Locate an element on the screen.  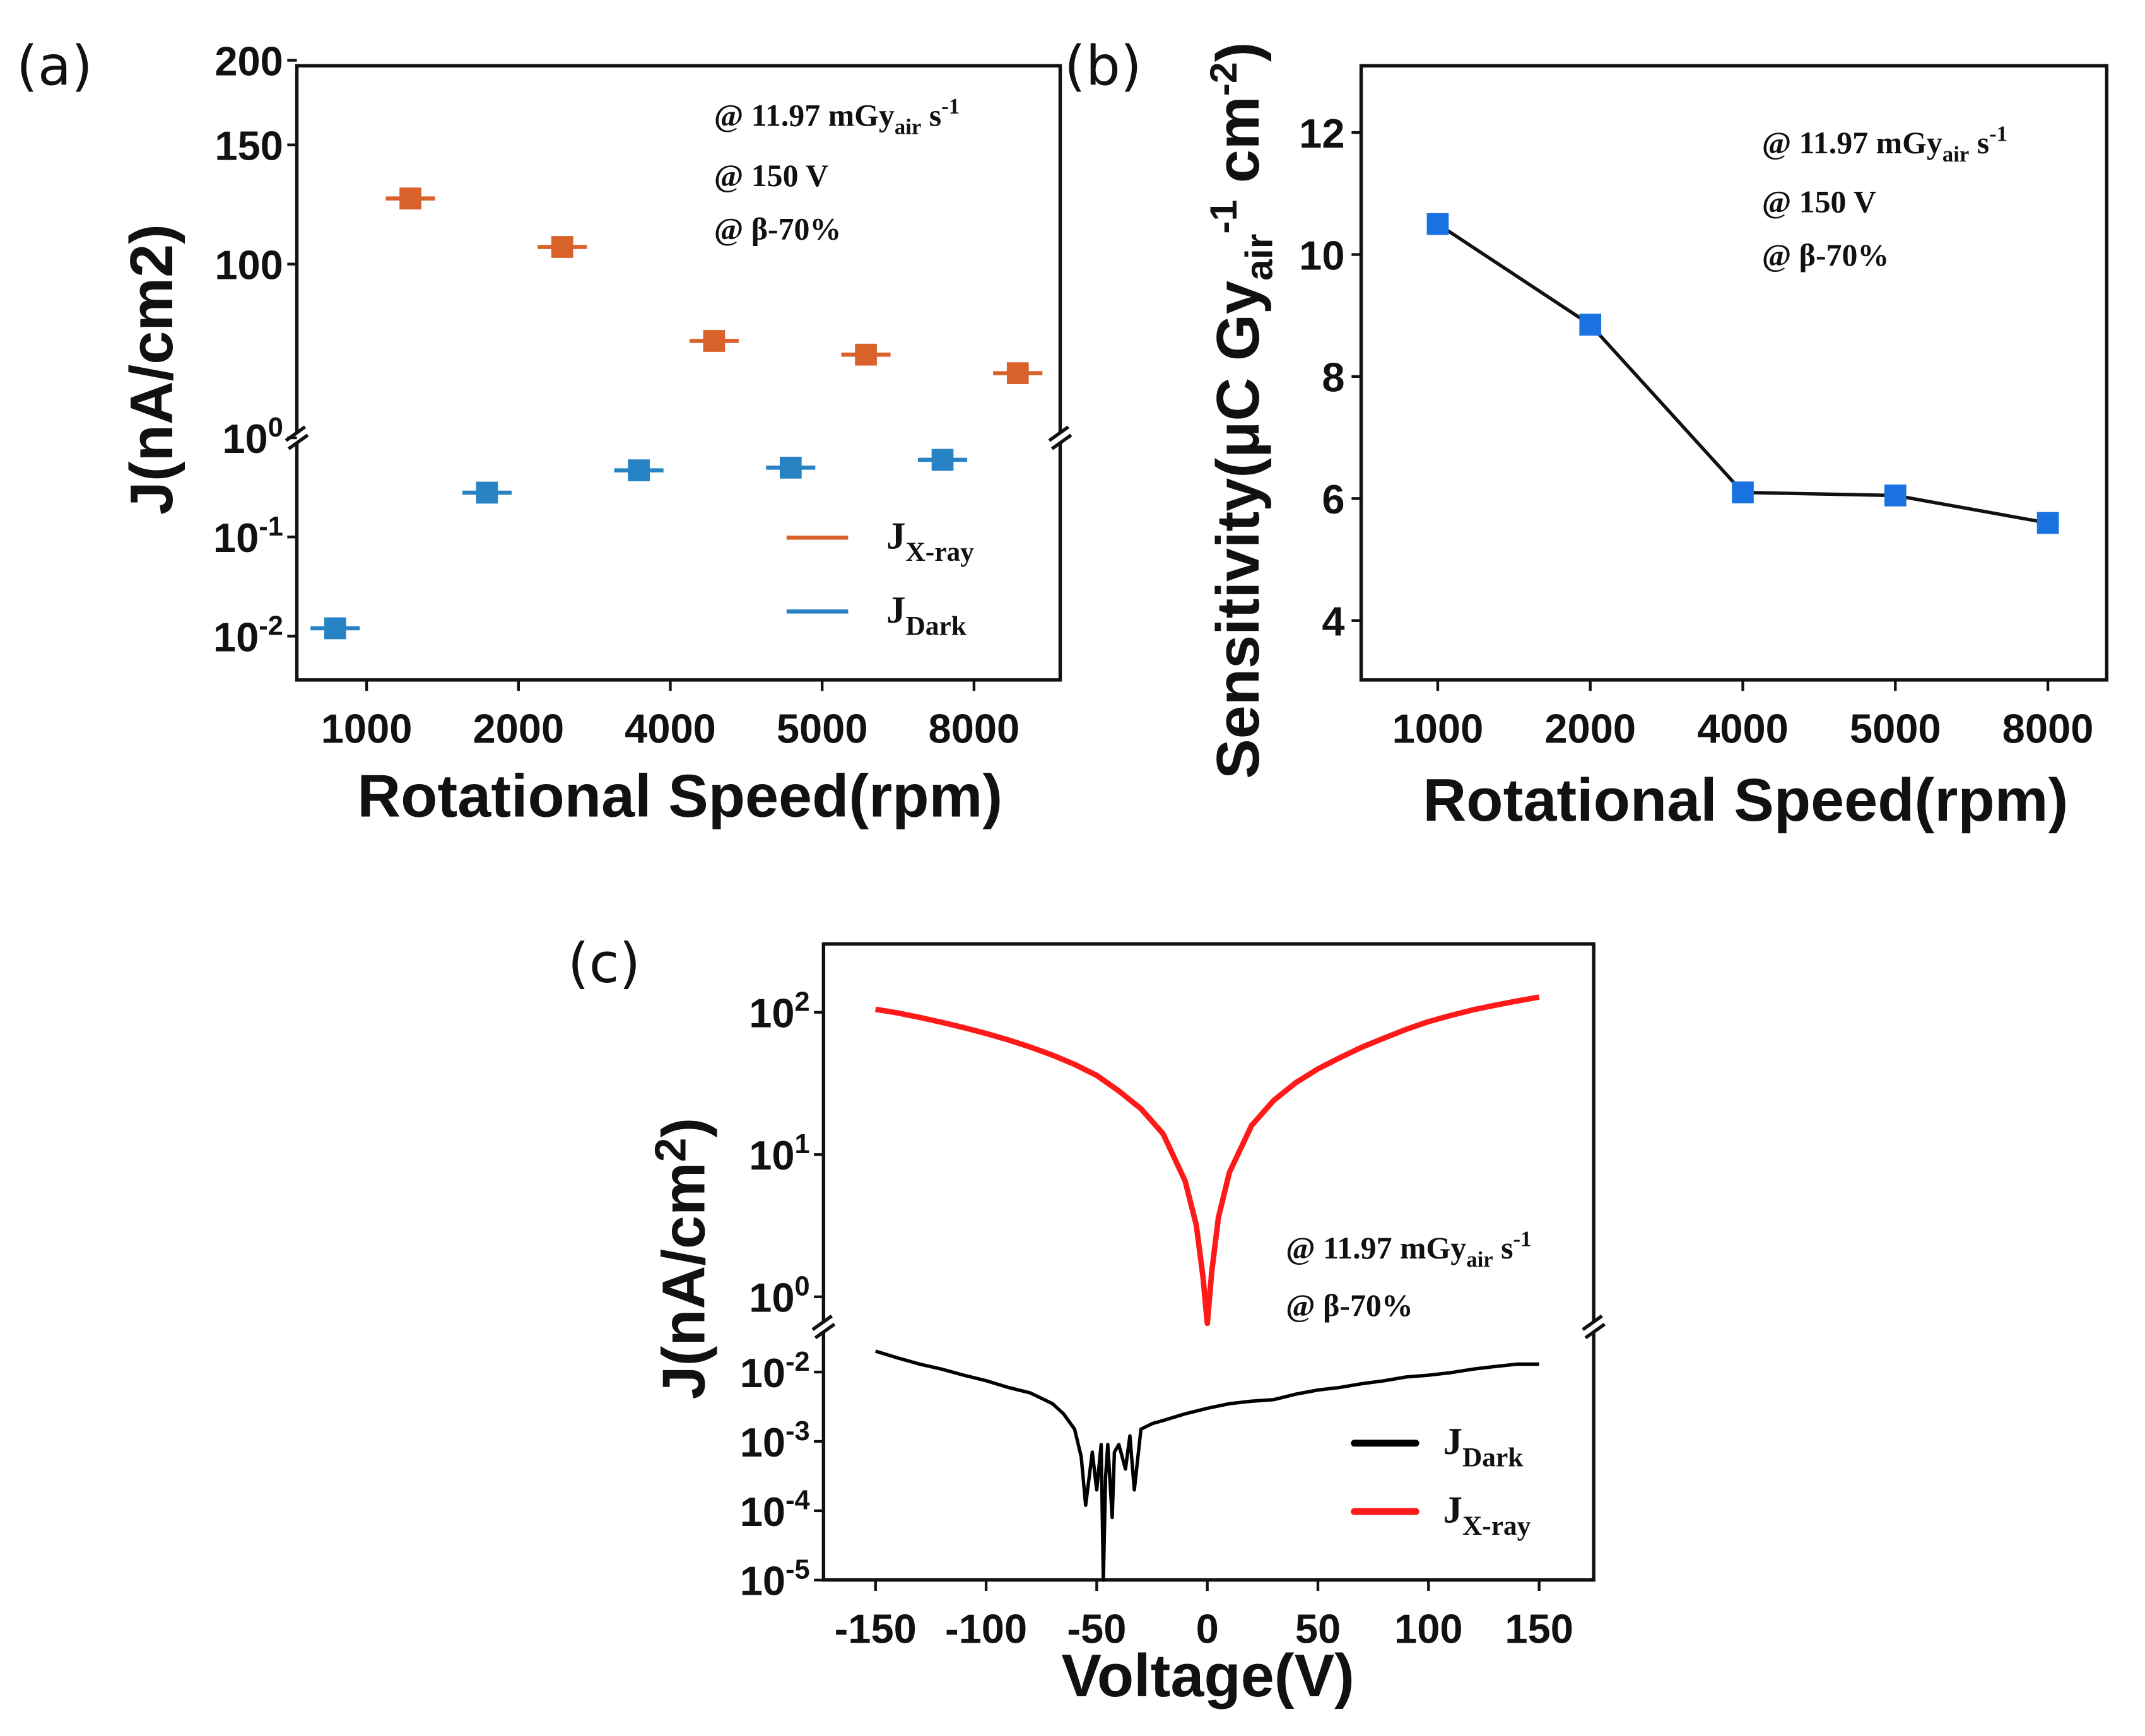
tick-exp: -1 is located at coordinates (271, 527).